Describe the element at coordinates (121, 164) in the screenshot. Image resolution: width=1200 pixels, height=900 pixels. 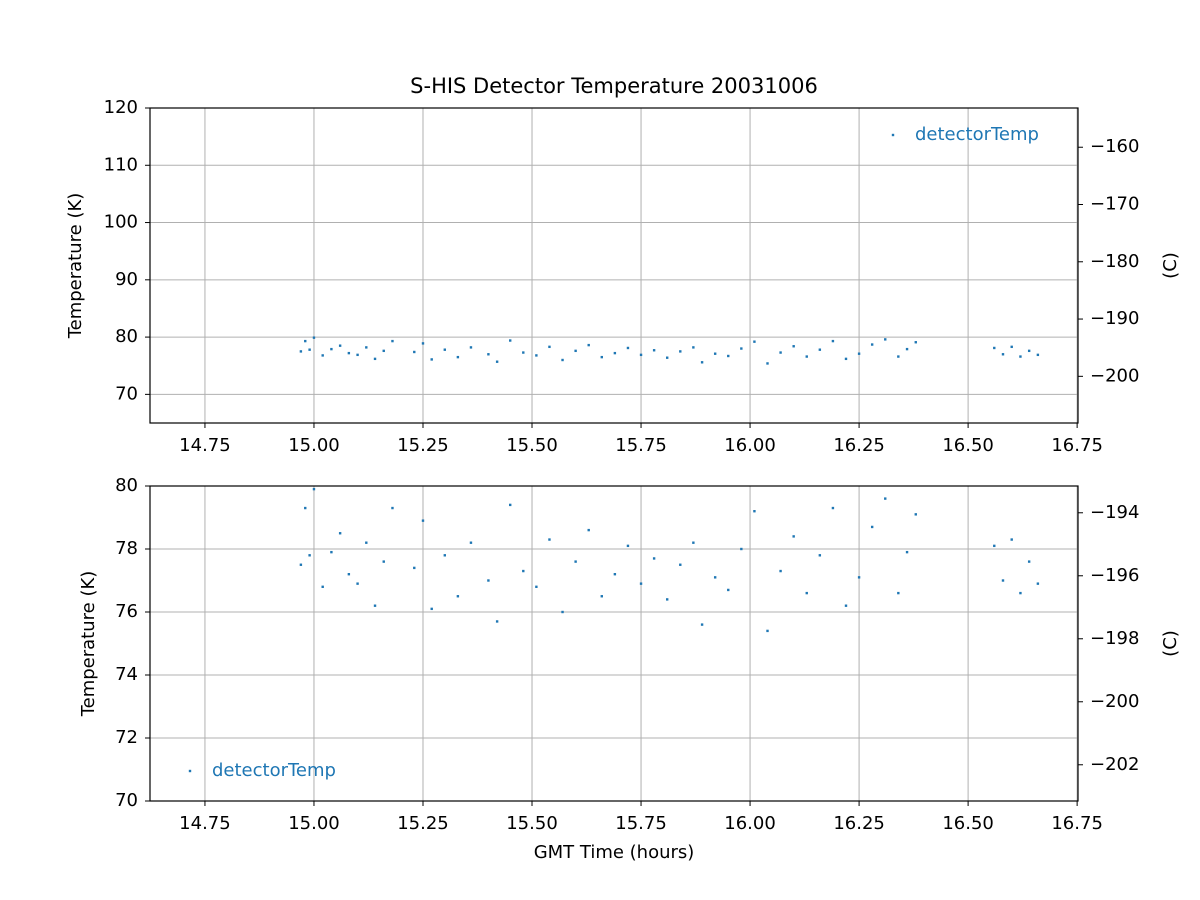
I see `y-tick-label: 110` at that location.